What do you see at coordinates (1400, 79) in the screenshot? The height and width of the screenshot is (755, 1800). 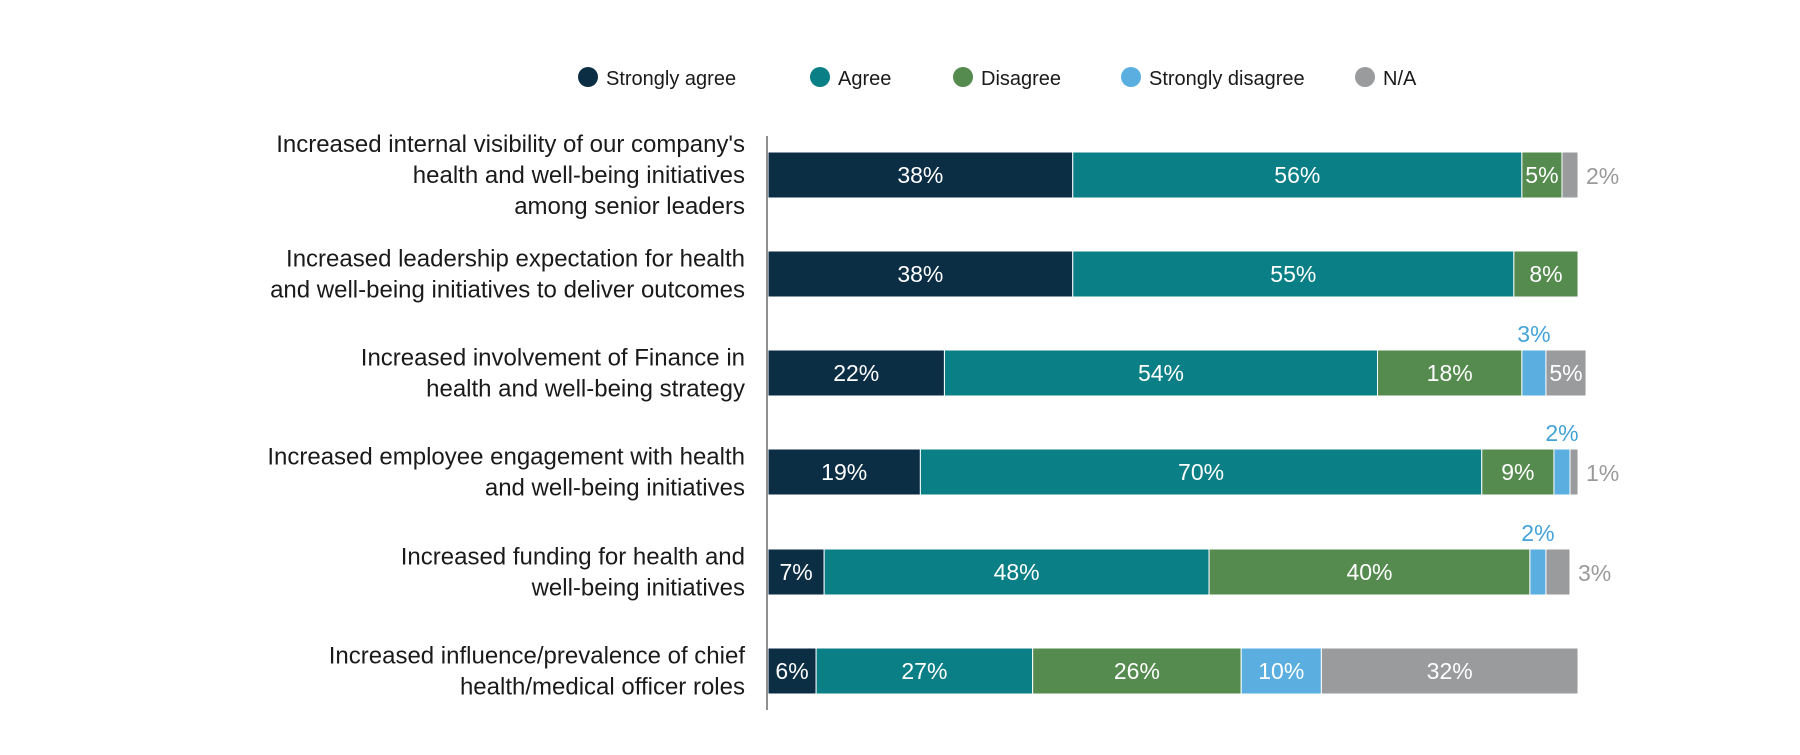 I see `legend-label: N/A` at bounding box center [1400, 79].